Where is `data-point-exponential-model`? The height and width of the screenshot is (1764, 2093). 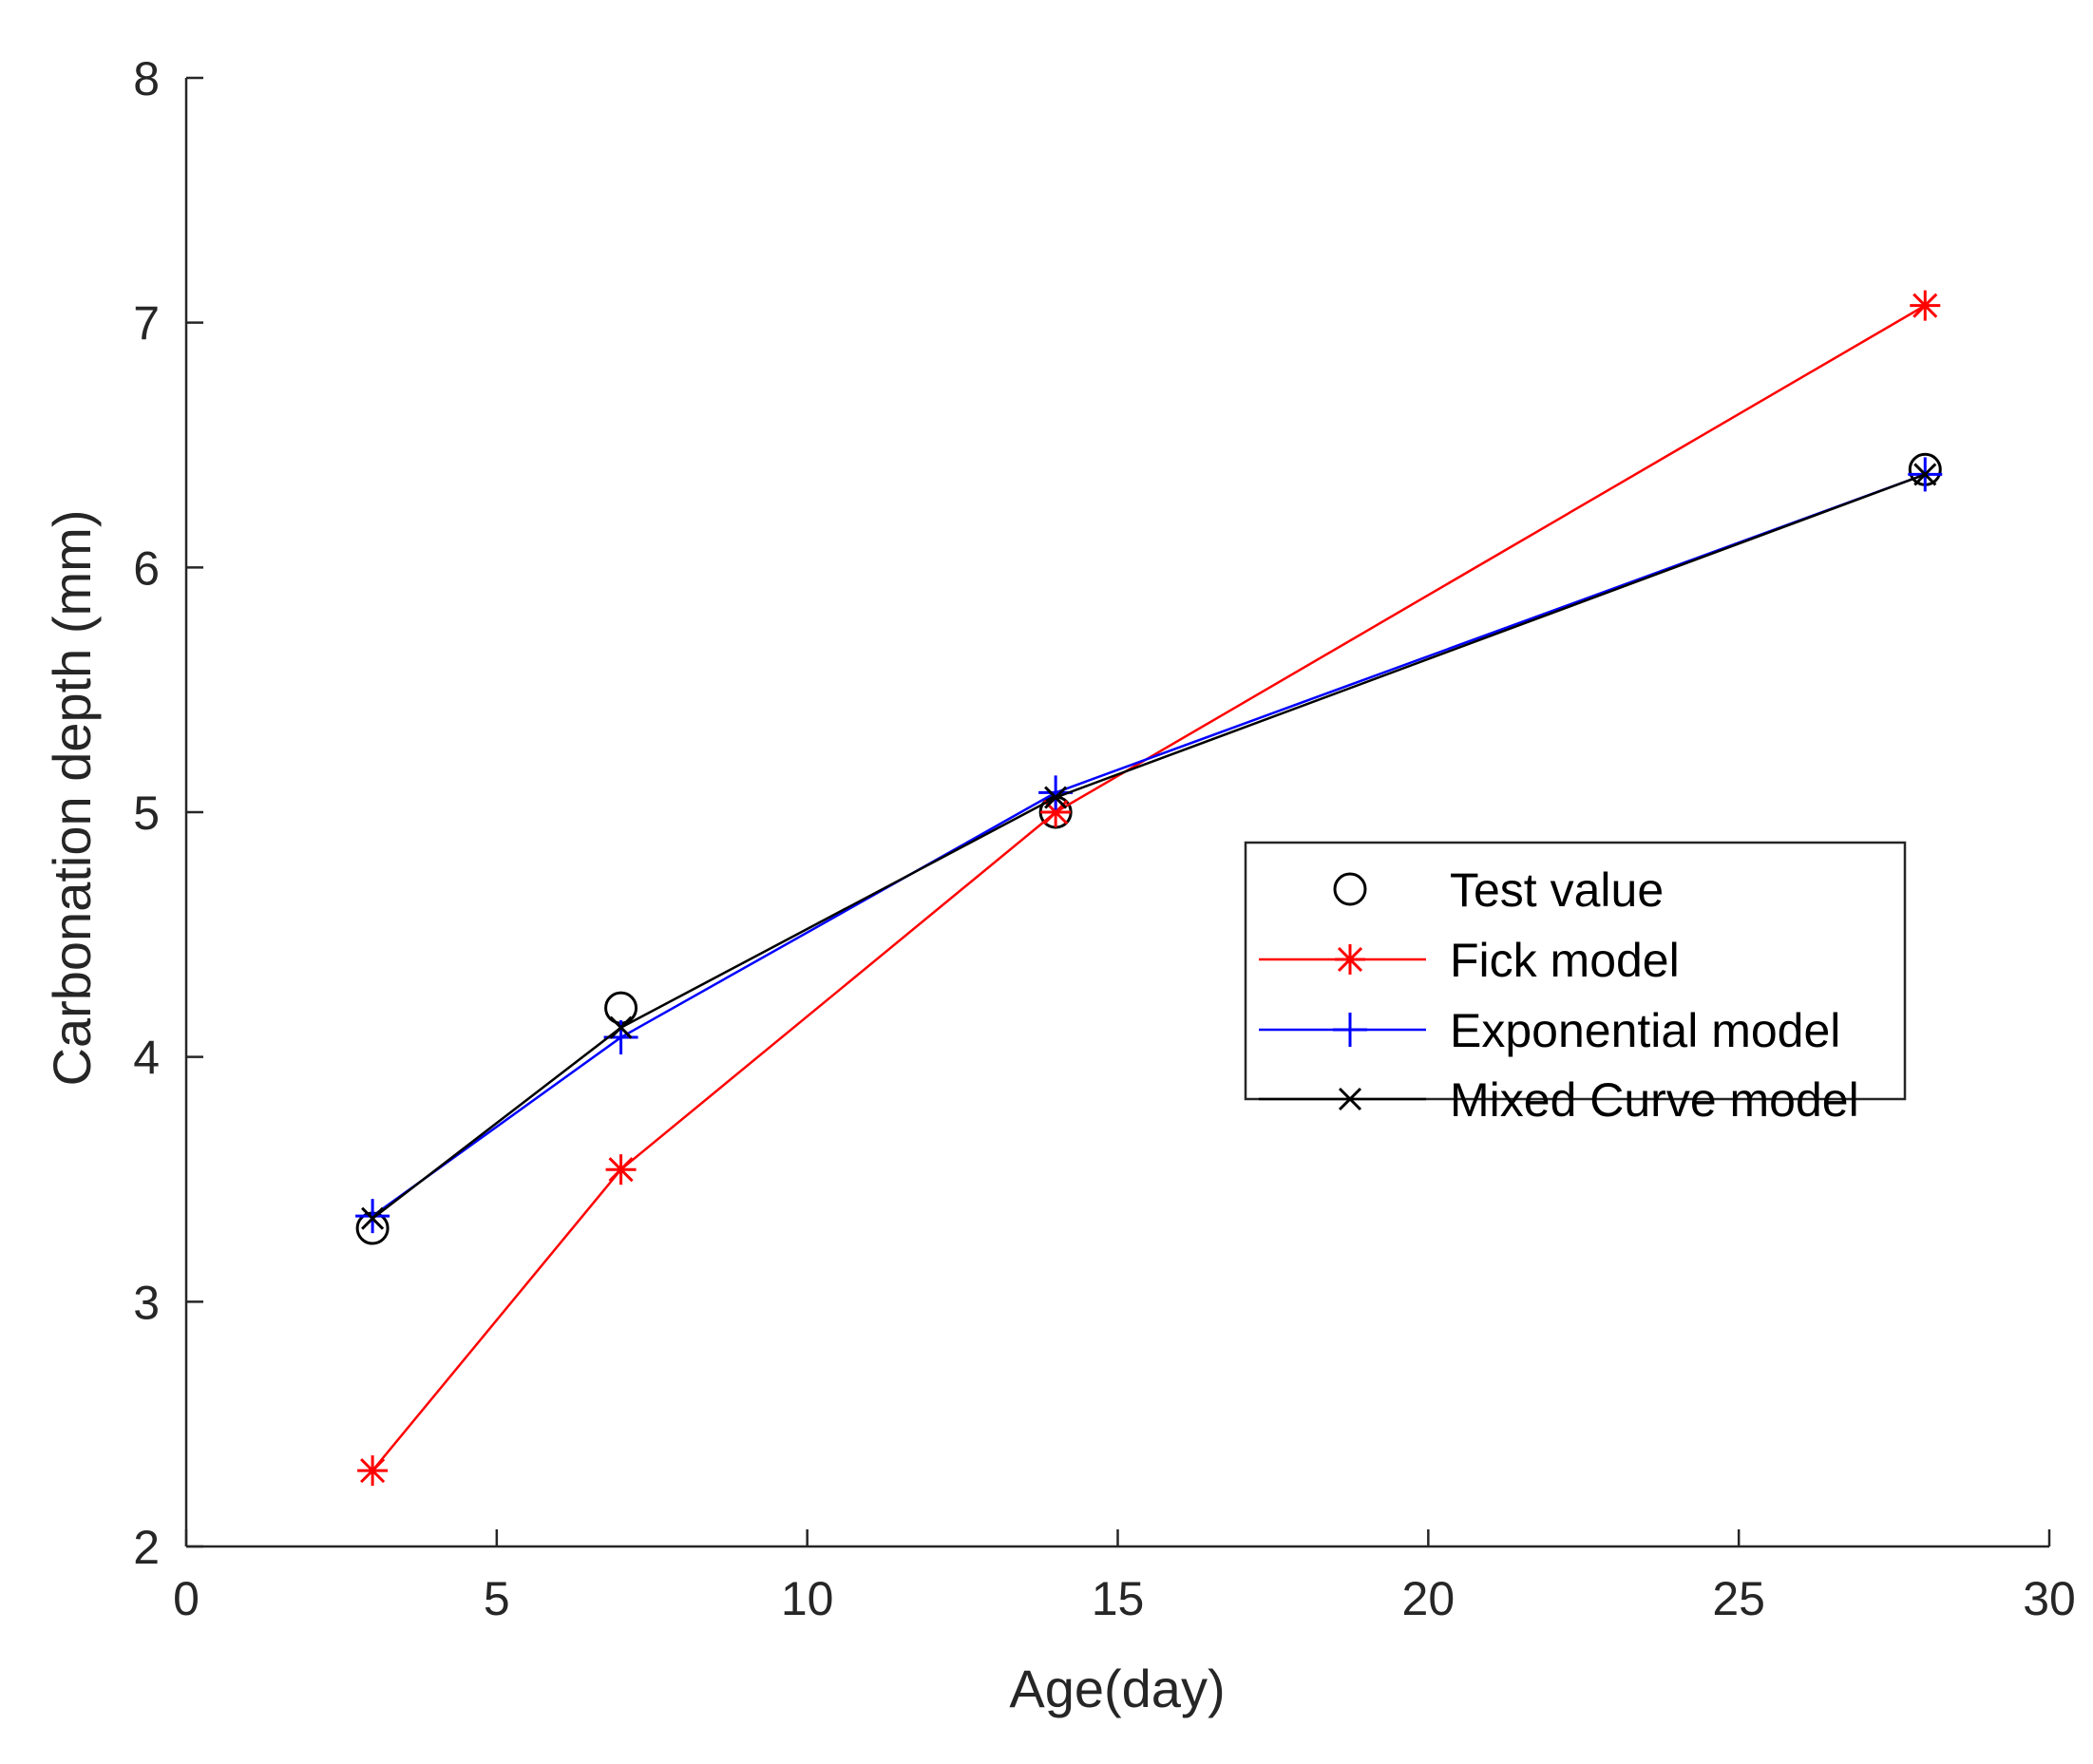
data-point-exponential-model is located at coordinates (372, 1217).